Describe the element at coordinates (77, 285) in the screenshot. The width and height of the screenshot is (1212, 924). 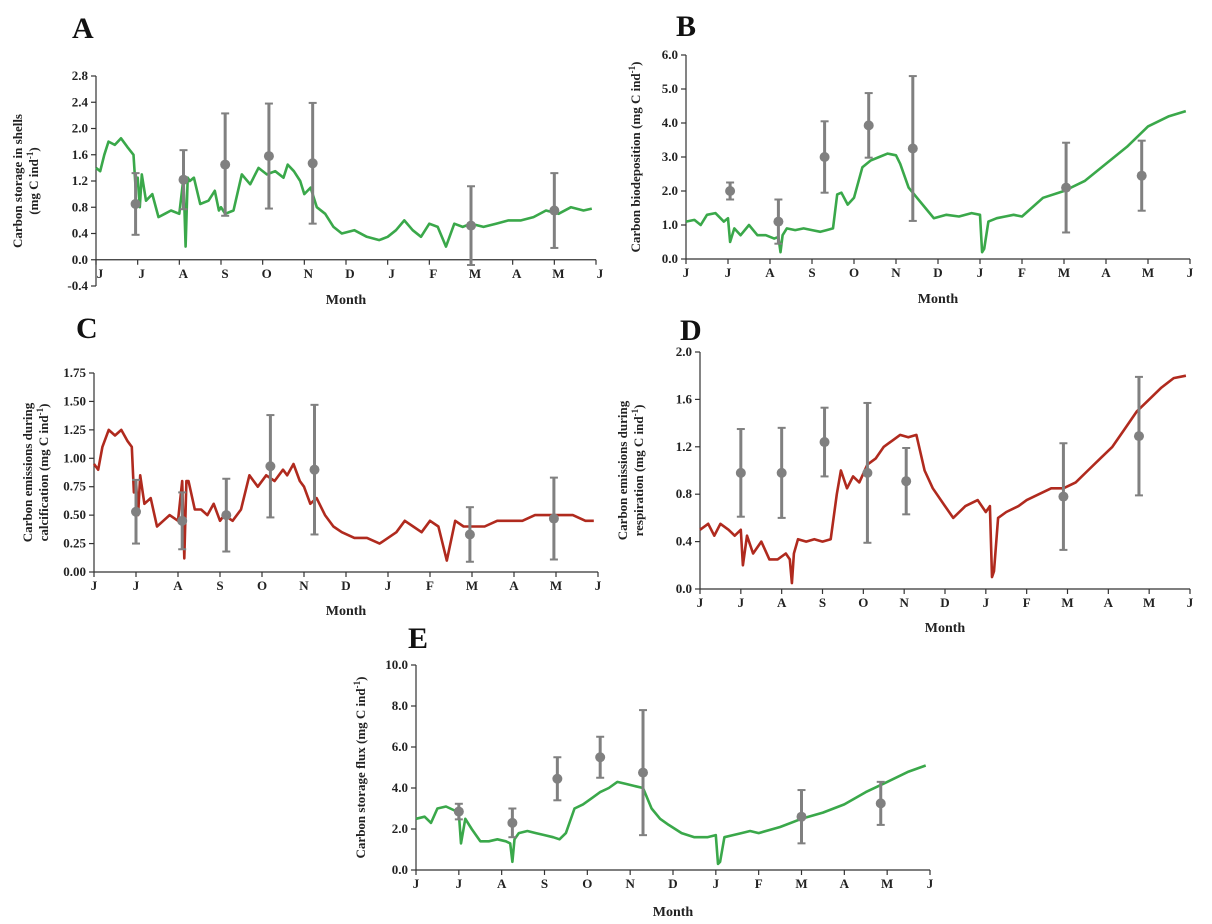
I see `y-tick-label: -0.4` at that location.